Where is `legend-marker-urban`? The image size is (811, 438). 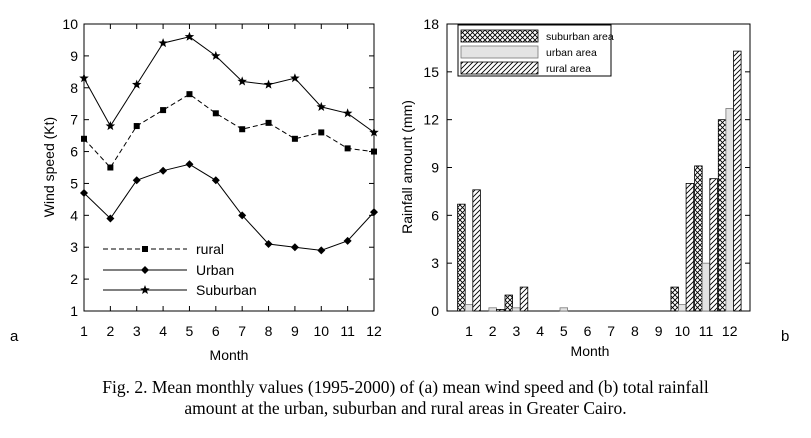 legend-marker-urban is located at coordinates (145, 270).